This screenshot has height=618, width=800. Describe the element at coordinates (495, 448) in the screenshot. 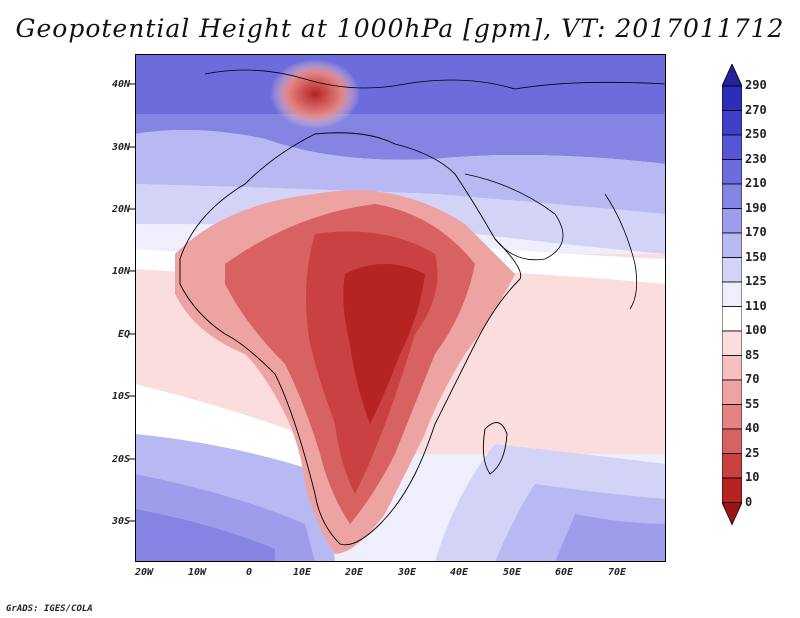

I see `madagascar` at that location.